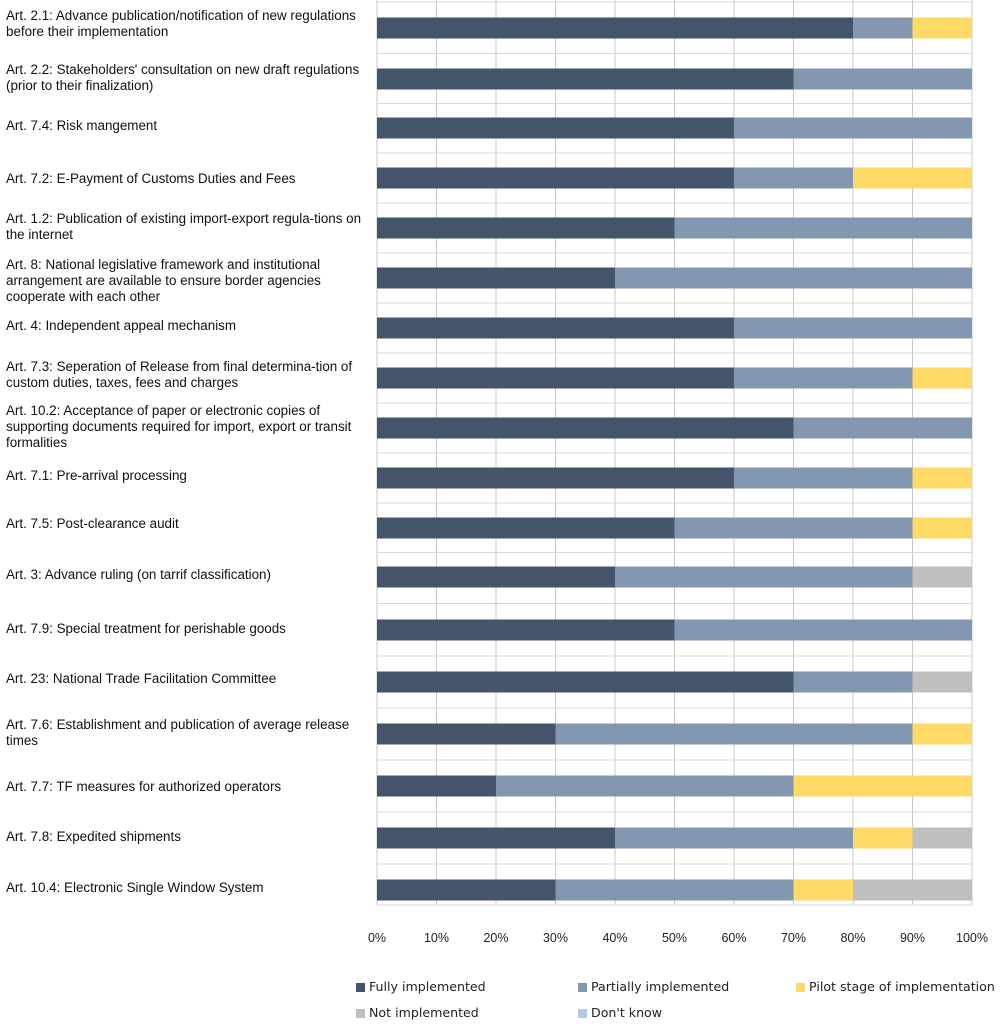 This screenshot has width=1003, height=1034. Describe the element at coordinates (733, 938) in the screenshot. I see `x-tick-label: 60%` at that location.